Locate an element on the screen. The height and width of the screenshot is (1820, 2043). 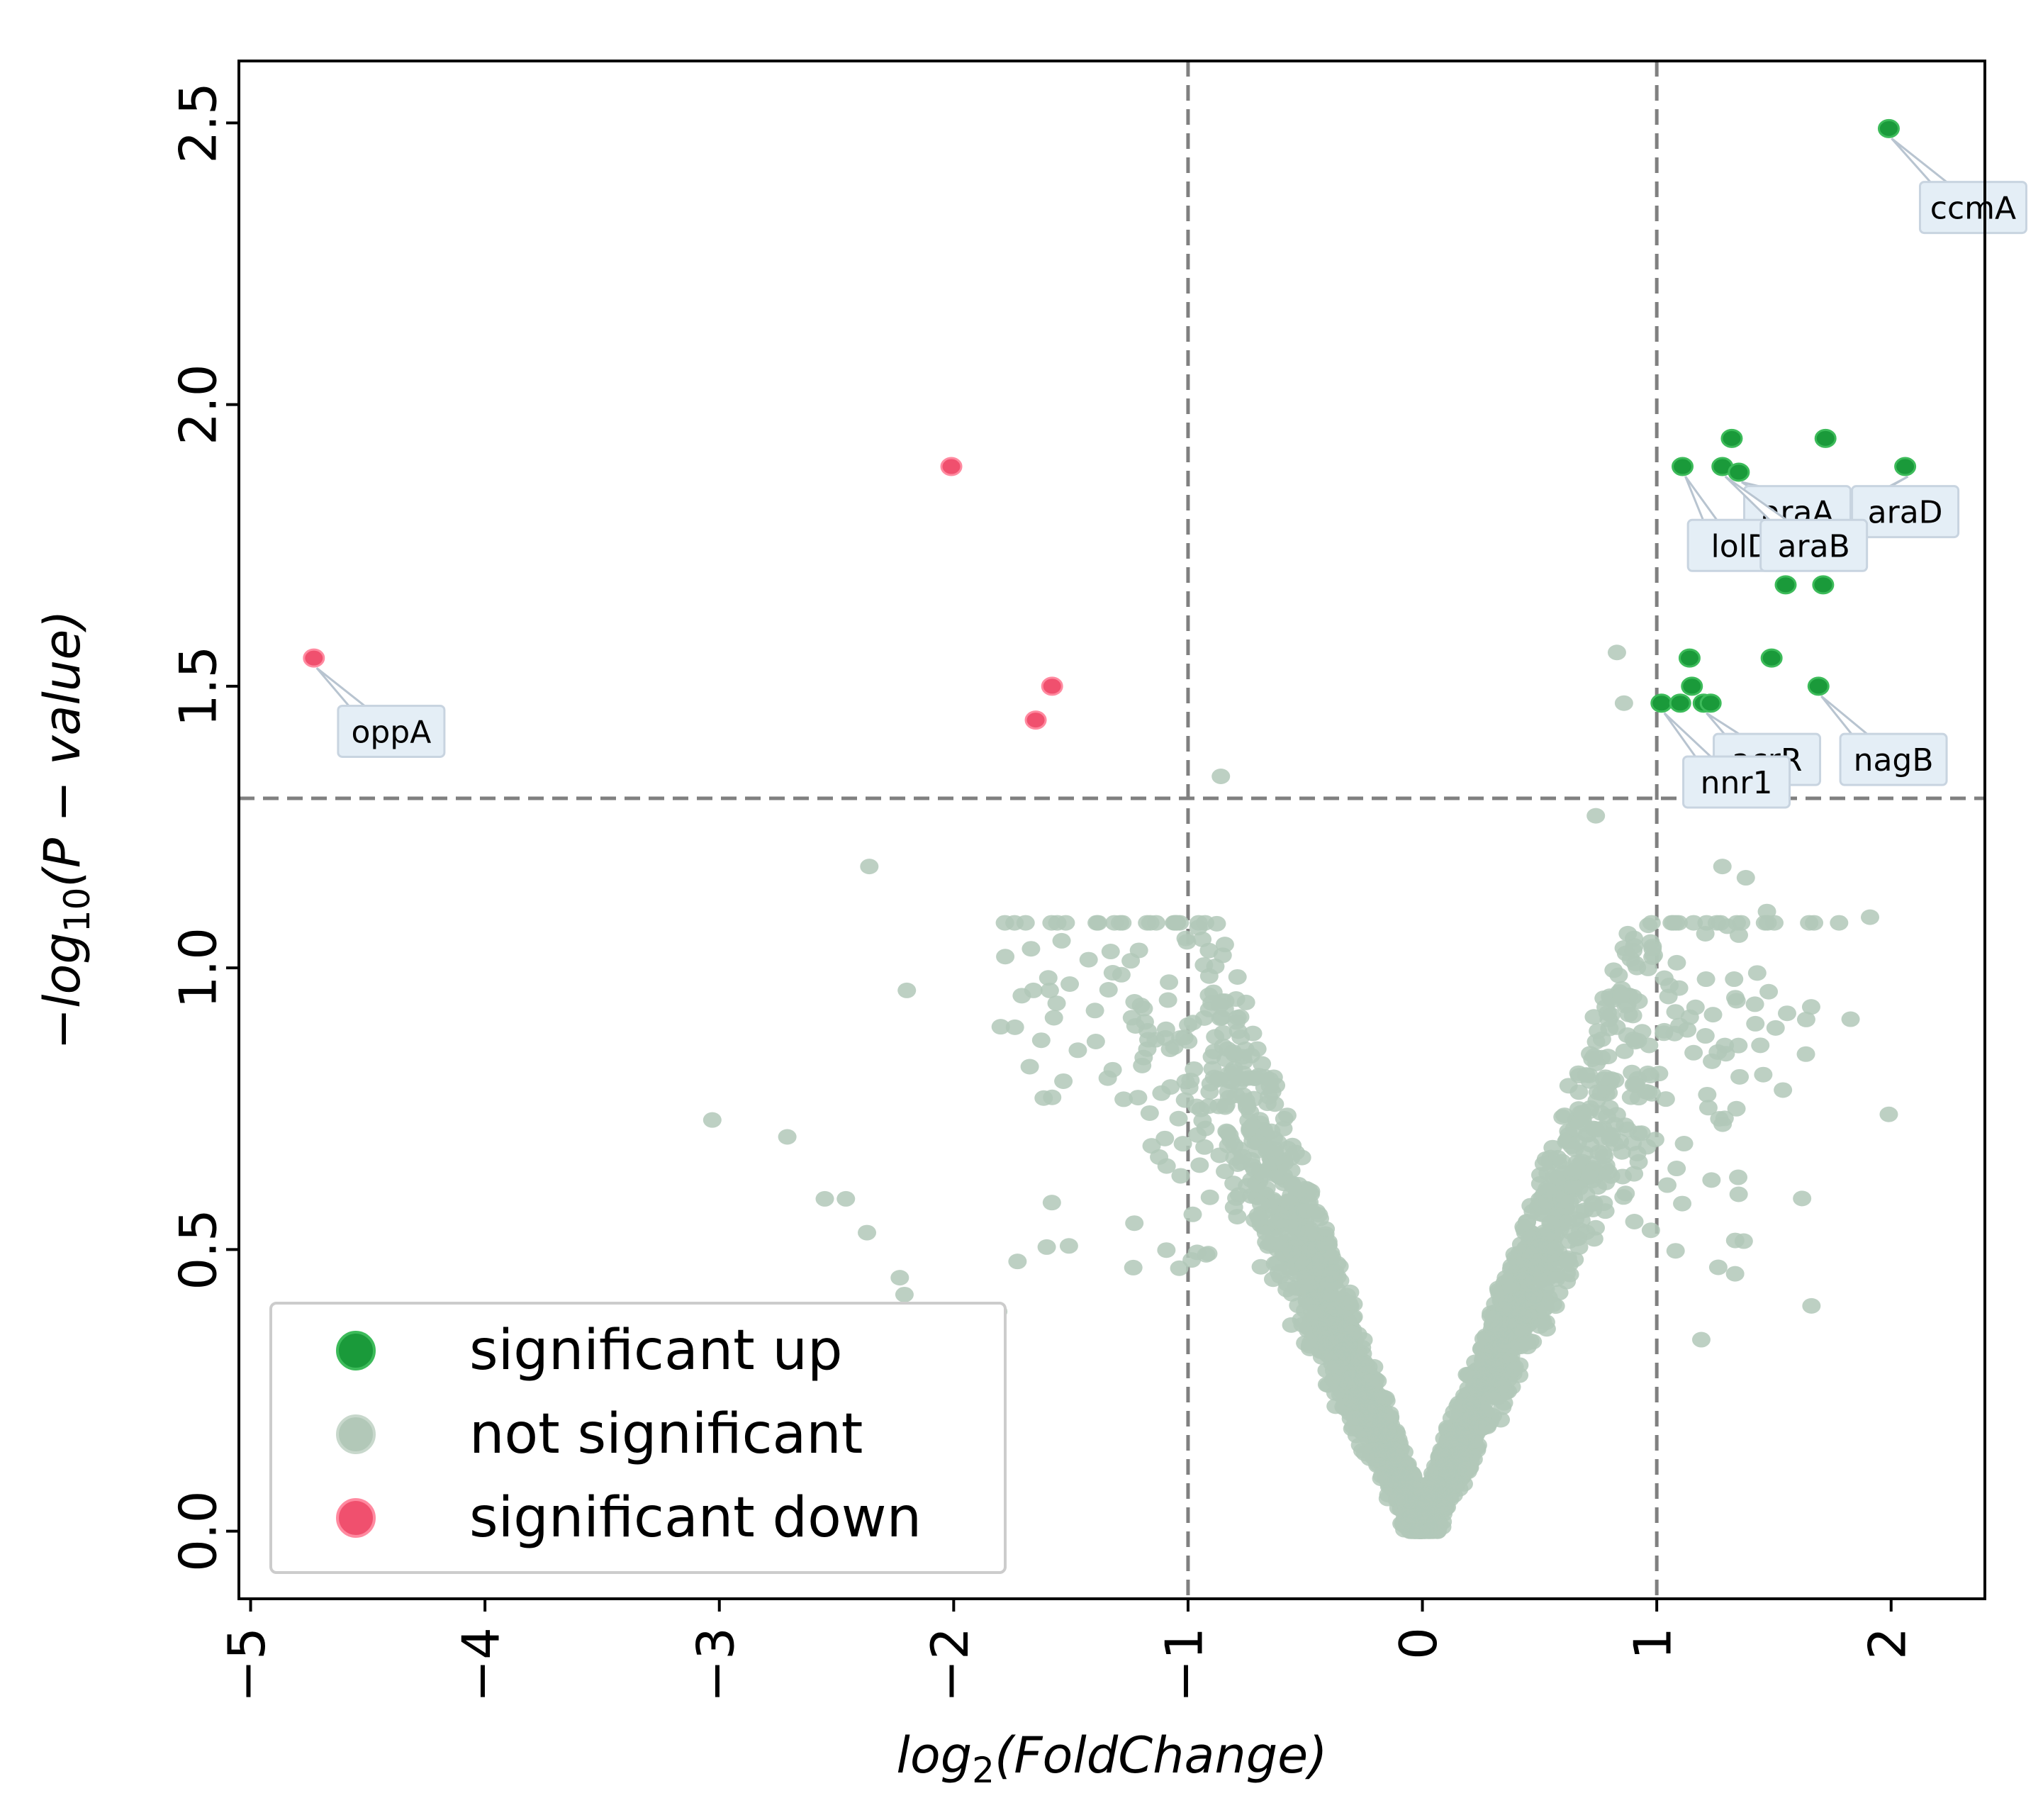
x-tick-label: −4 is located at coordinates (481, 1664).